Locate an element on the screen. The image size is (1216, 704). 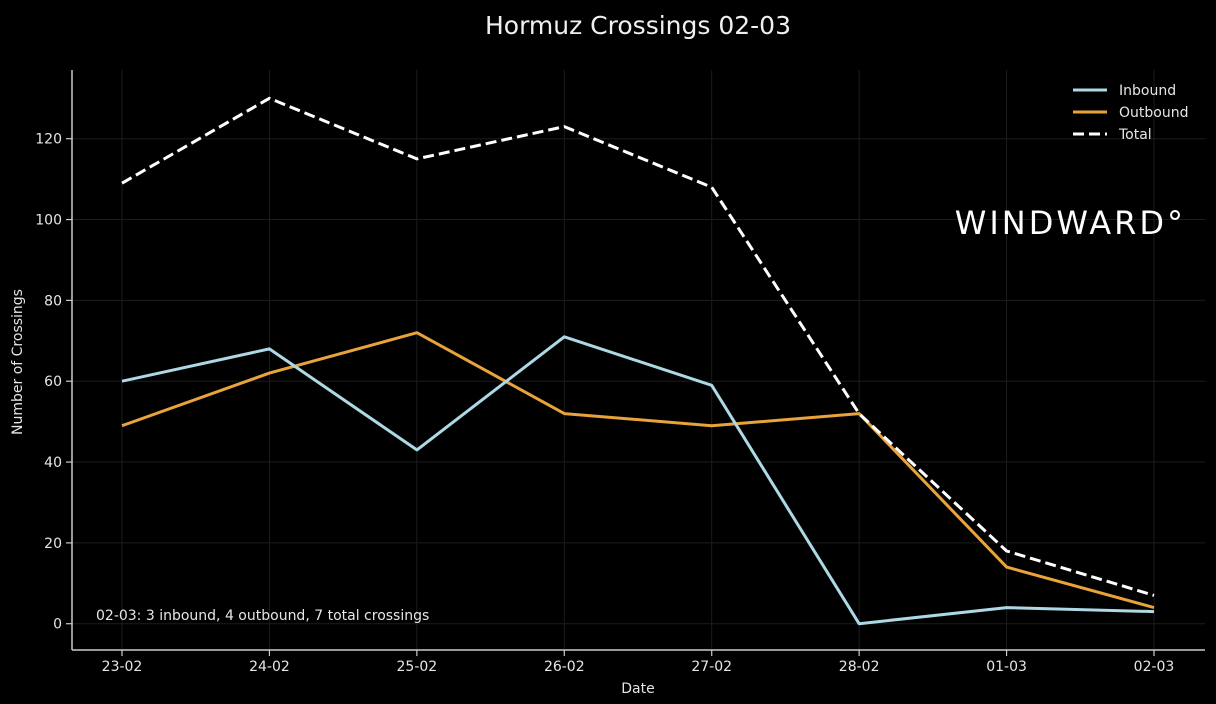
x-tick-label: 02-03 is located at coordinates (1154, 667).